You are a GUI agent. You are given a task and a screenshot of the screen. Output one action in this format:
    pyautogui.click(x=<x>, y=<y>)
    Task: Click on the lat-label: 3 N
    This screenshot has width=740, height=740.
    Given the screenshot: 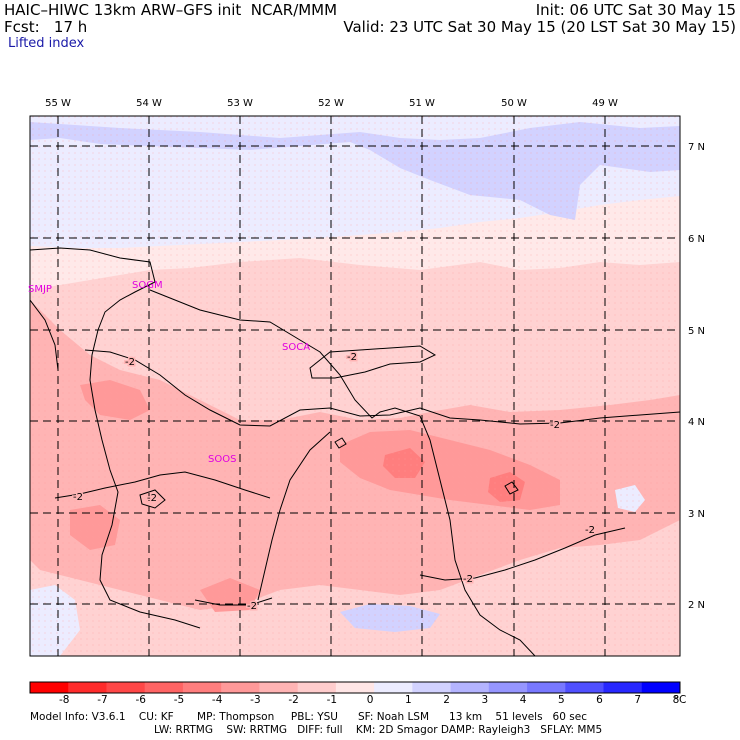 What is the action you would take?
    pyautogui.click(x=696, y=514)
    